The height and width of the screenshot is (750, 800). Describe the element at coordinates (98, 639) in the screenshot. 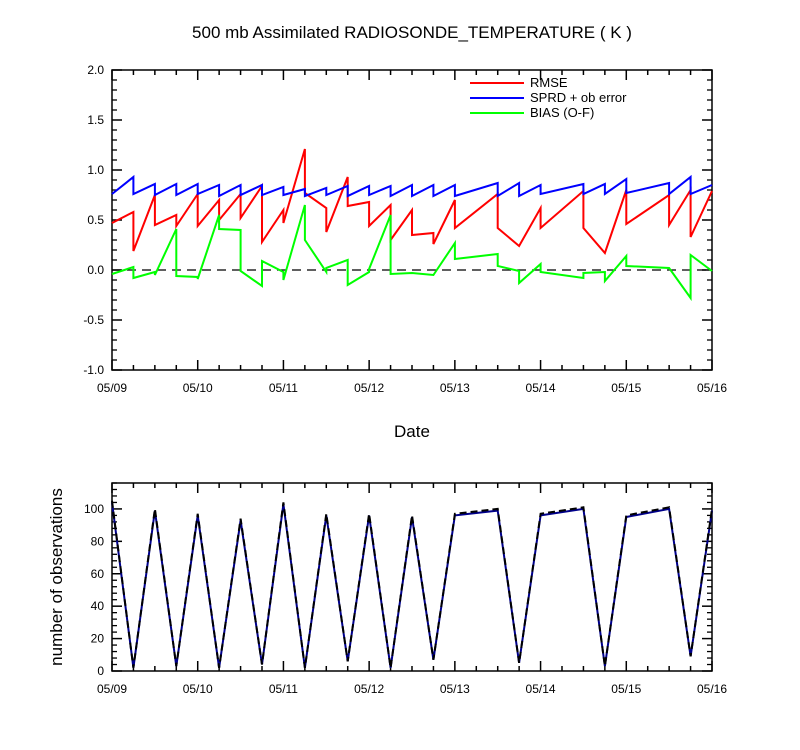

I see `y-tick-label: 20` at that location.